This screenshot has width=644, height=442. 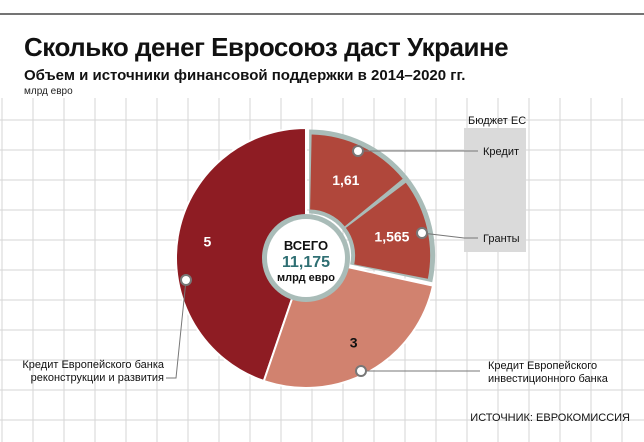 What do you see at coordinates (497, 121) in the screenshot?
I see `budget-label: Бюджет ЕС` at bounding box center [497, 121].